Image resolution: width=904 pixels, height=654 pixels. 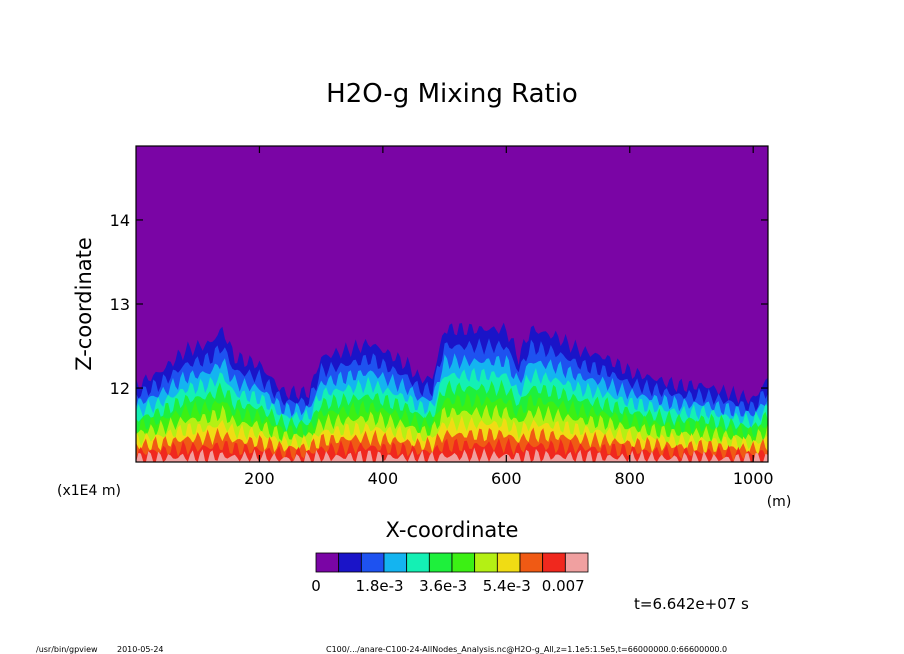 I want to click on y-scale-label: (x1E4 m), so click(x=89, y=491).